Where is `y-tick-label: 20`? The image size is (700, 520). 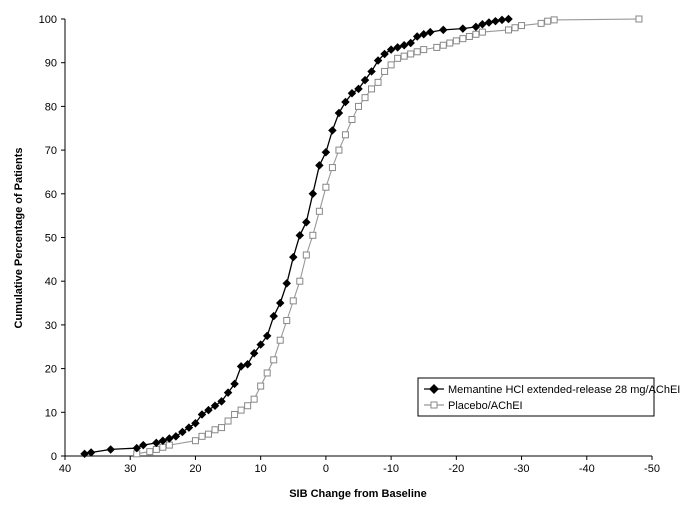 y-tick-label: 20 is located at coordinates (51, 370).